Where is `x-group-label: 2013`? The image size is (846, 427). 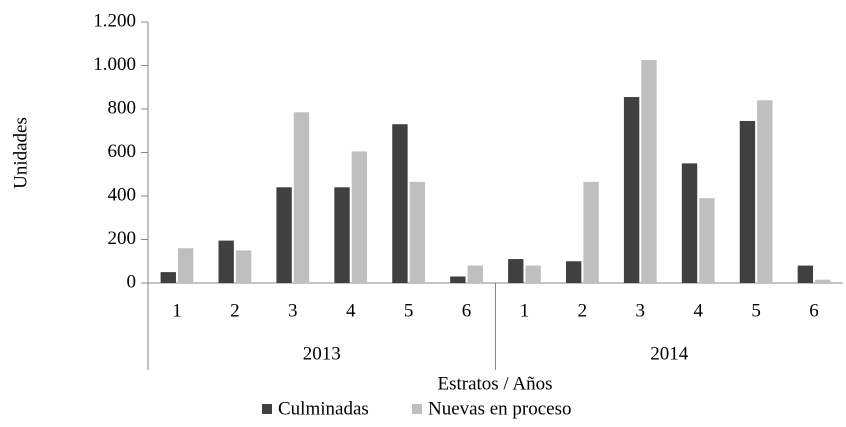 x-group-label: 2013 is located at coordinates (322, 353).